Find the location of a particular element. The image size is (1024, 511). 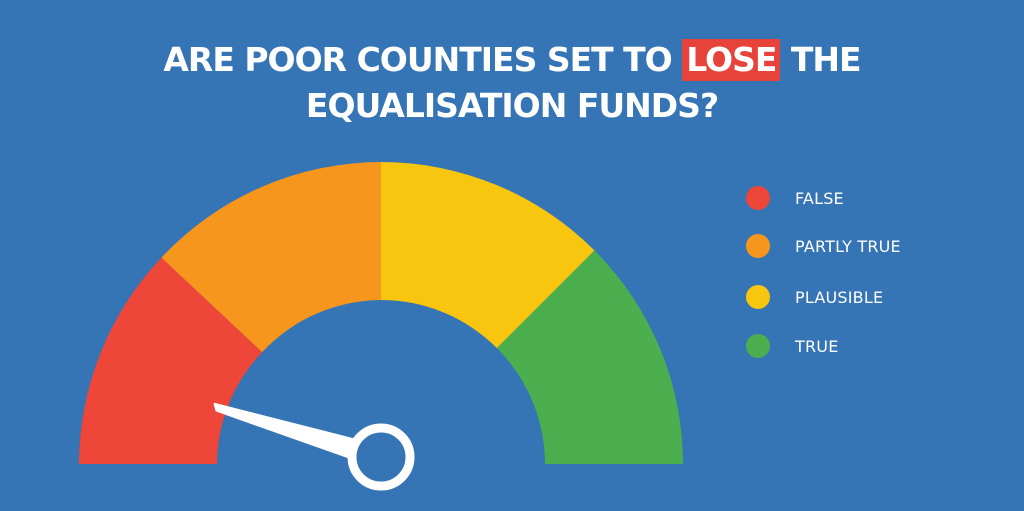

headline-highlight-lose: LOSE is located at coordinates (731, 60).